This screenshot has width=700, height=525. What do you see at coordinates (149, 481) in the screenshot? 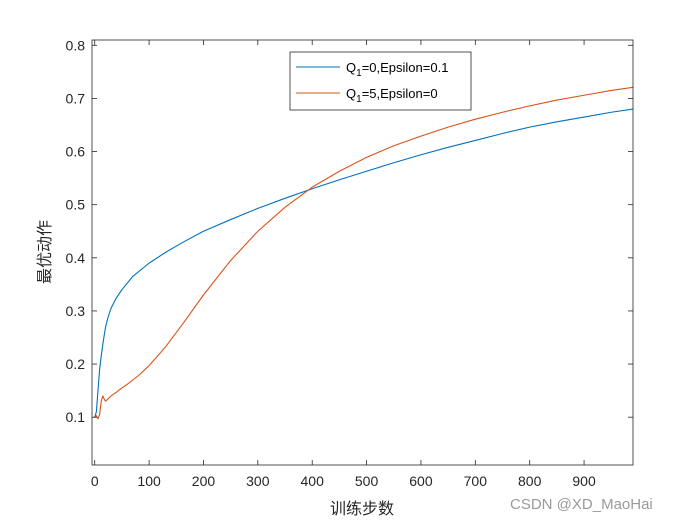
I see `x-tick-label-100: 100` at bounding box center [149, 481].